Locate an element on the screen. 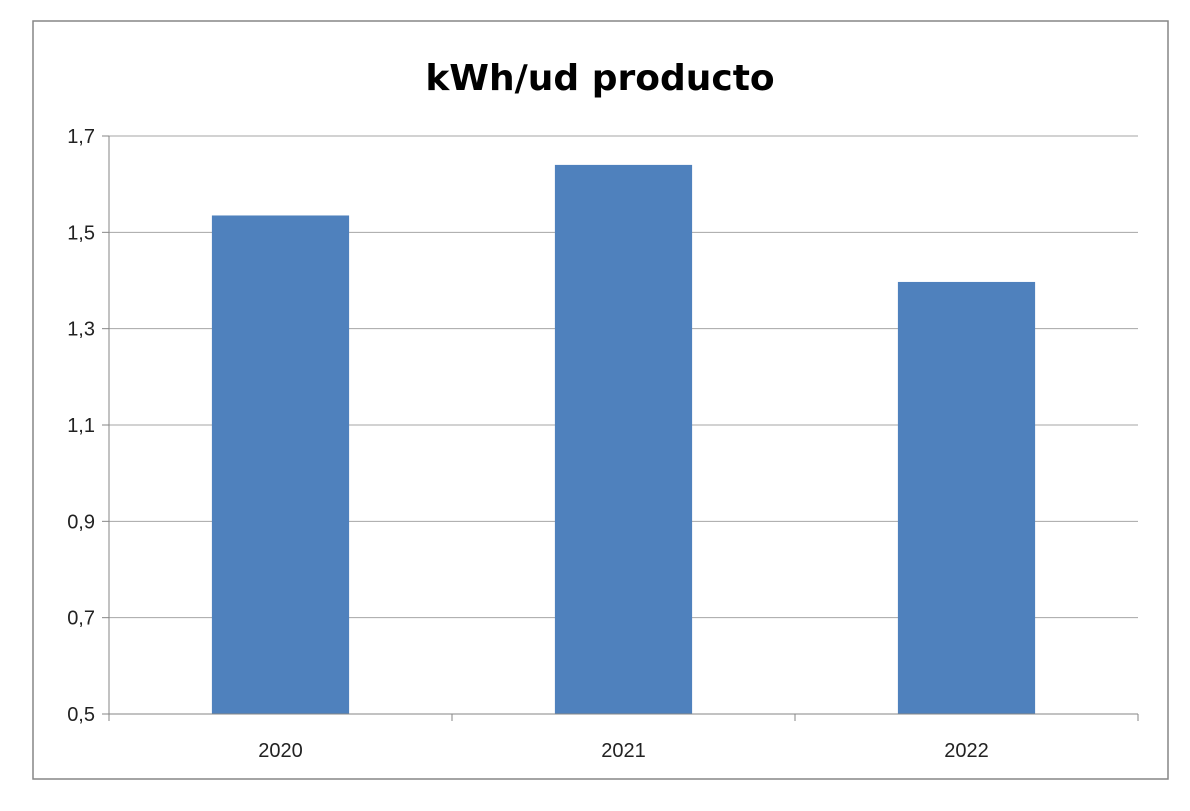  y-tick-label: 1,1 is located at coordinates (81, 426).